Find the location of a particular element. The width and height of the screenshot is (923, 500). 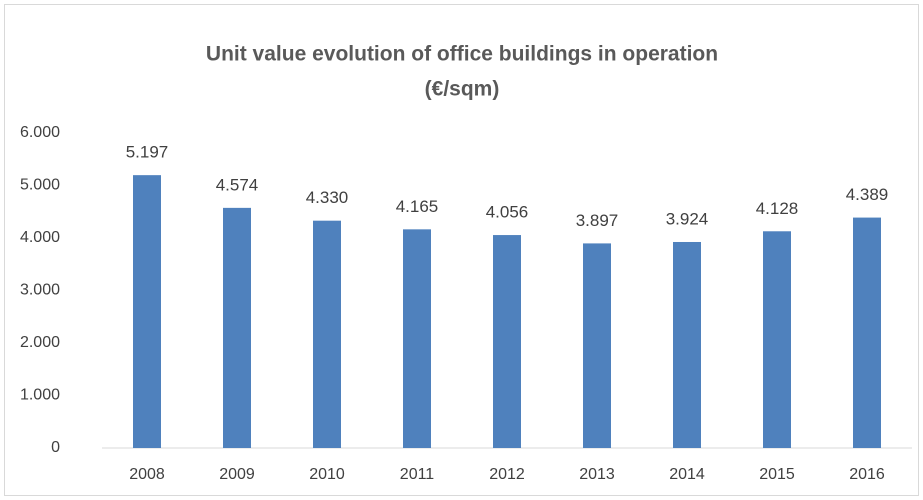

data-label: 3.897 is located at coordinates (597, 220).